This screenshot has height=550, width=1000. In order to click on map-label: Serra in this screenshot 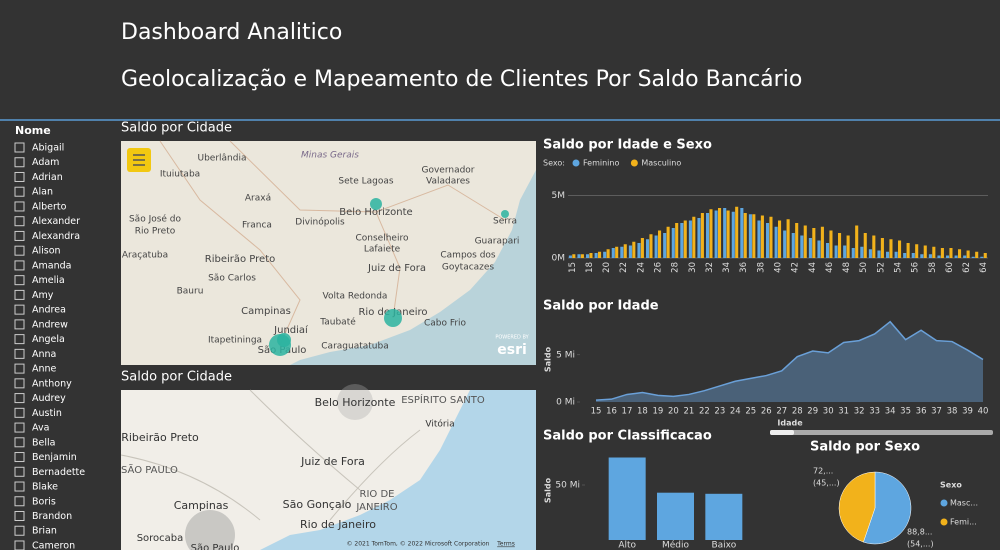, I will do `click(505, 222)`.